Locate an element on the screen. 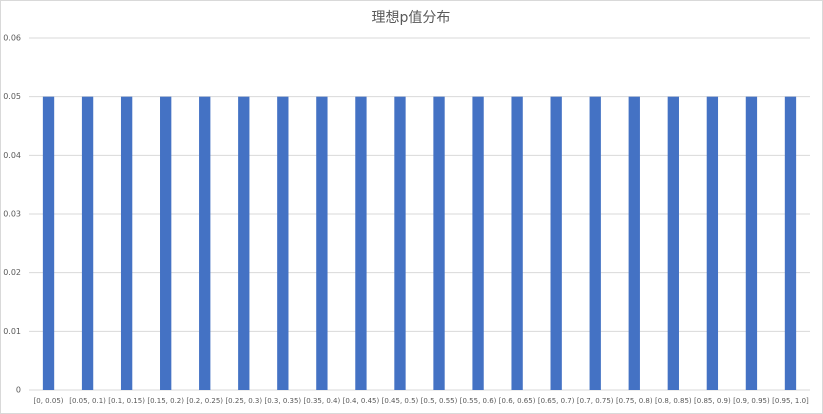  x-tick-label: [0.65, 0.7) is located at coordinates (556, 401).